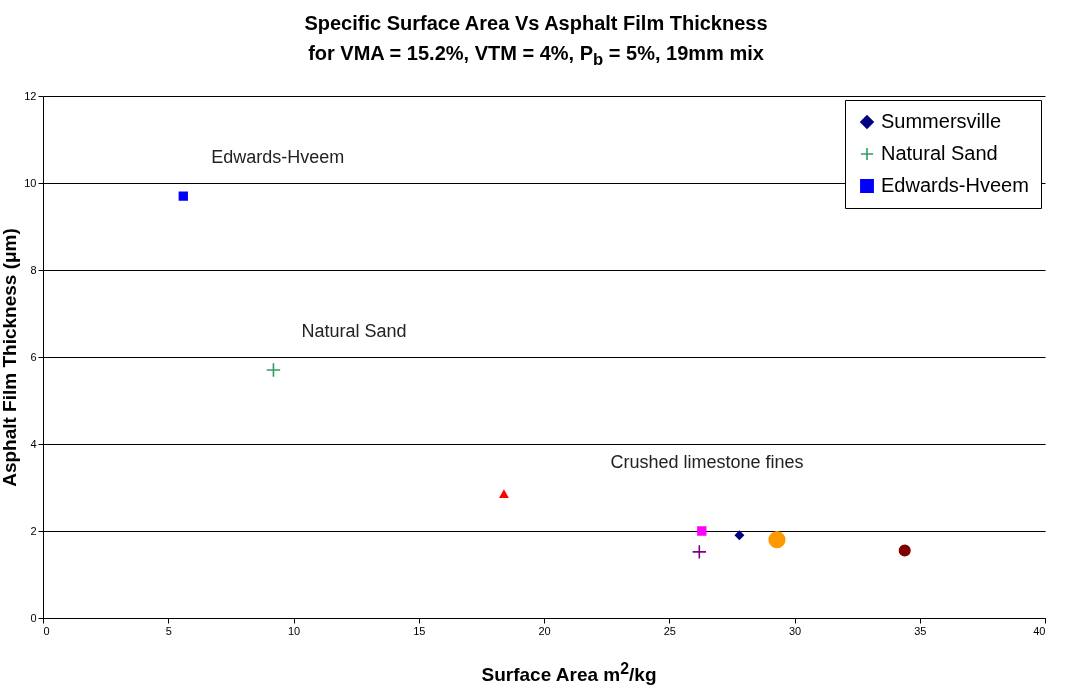 The height and width of the screenshot is (694, 1072). What do you see at coordinates (955, 185) in the screenshot?
I see `legend-label: Edwards-Hveem` at bounding box center [955, 185].